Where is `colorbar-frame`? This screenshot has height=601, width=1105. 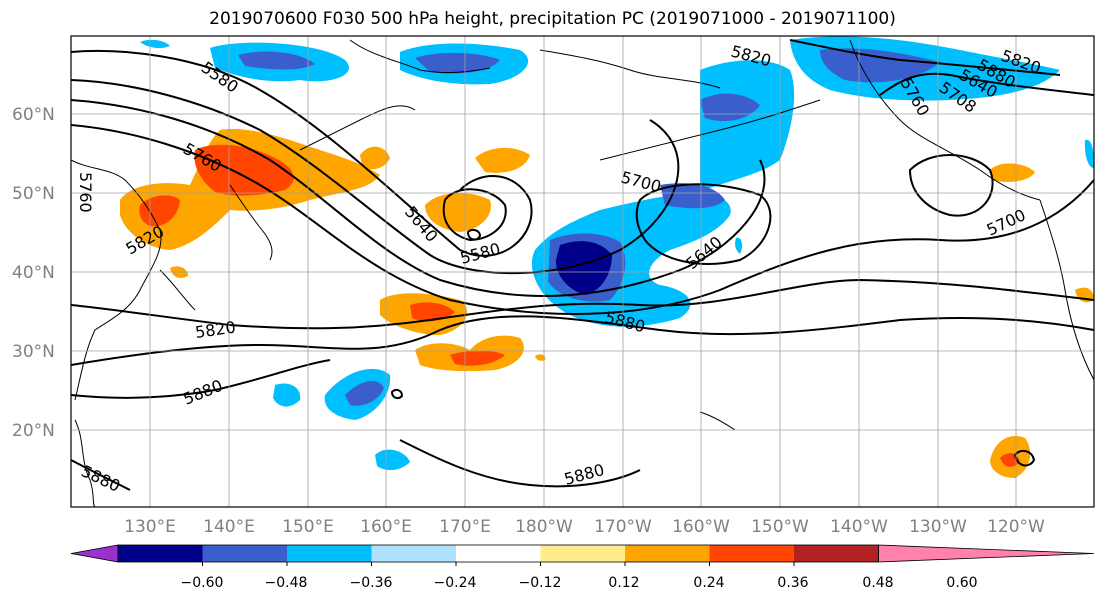 colorbar-frame is located at coordinates (498, 553).